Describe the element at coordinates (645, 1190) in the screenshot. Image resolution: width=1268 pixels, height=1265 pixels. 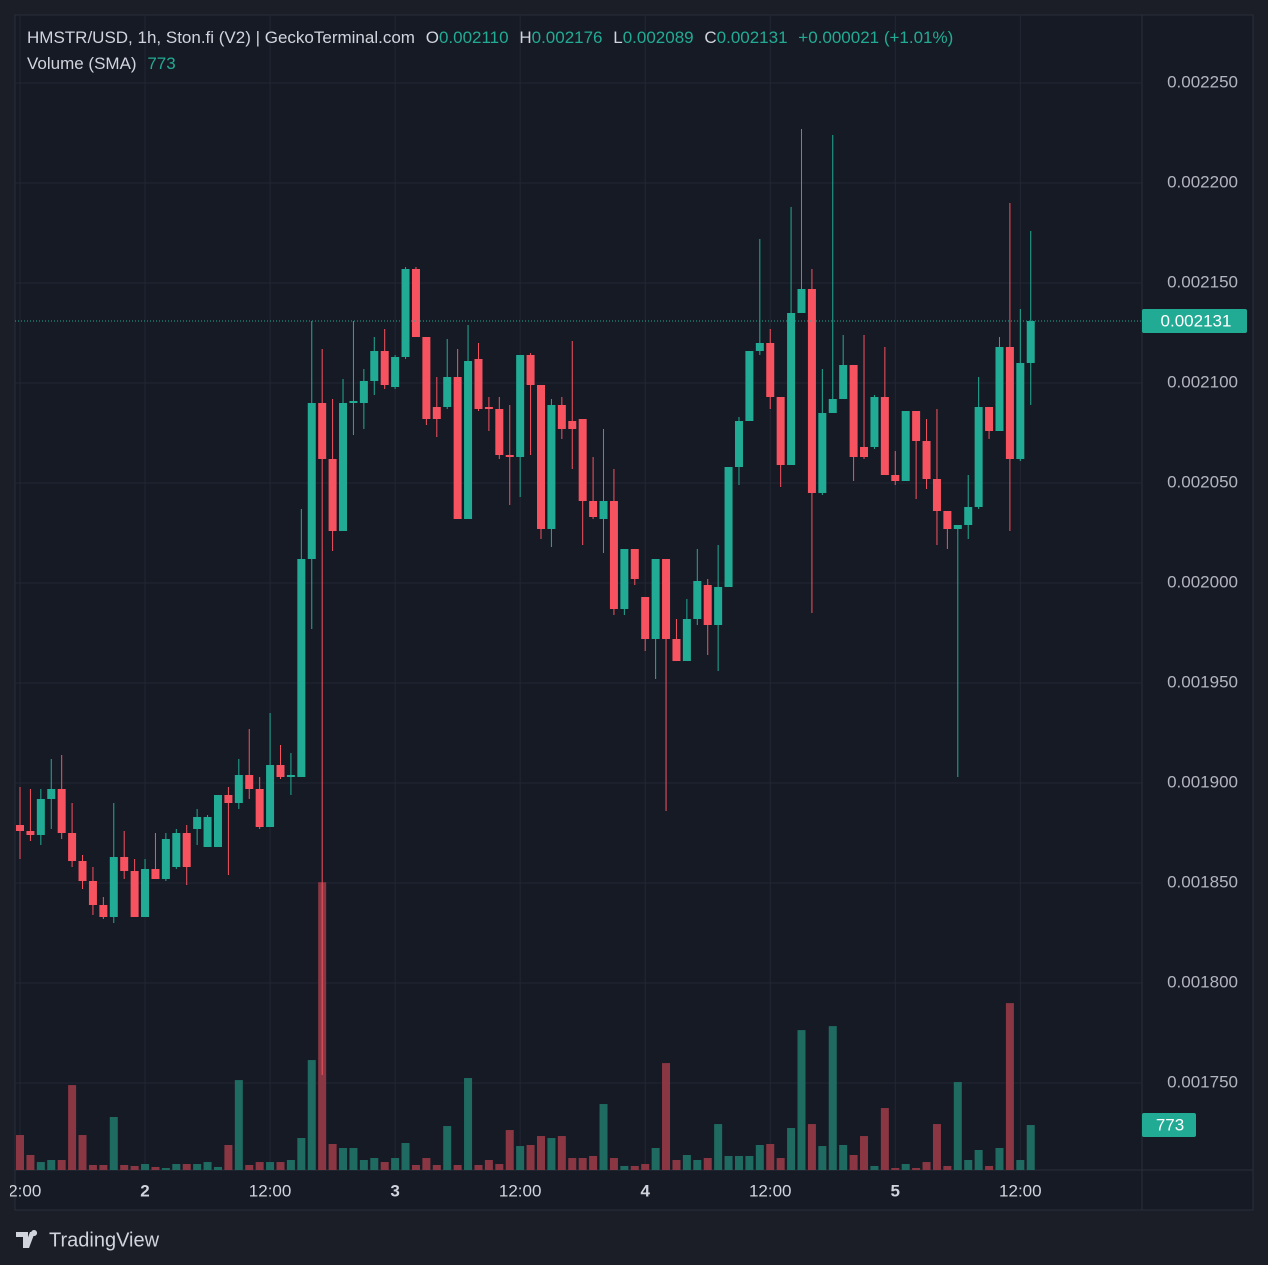
I see `x-tick-label: 4` at that location.